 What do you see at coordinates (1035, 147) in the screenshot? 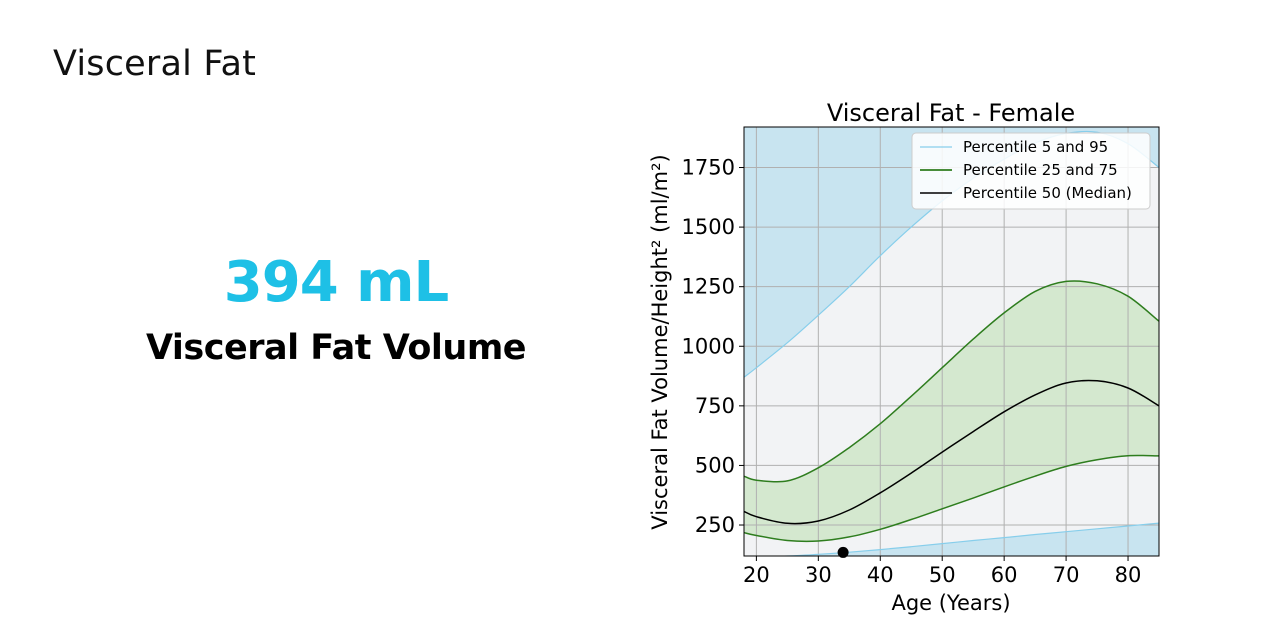
I see `legend-entry: Percentile 5 and 95` at bounding box center [1035, 147].